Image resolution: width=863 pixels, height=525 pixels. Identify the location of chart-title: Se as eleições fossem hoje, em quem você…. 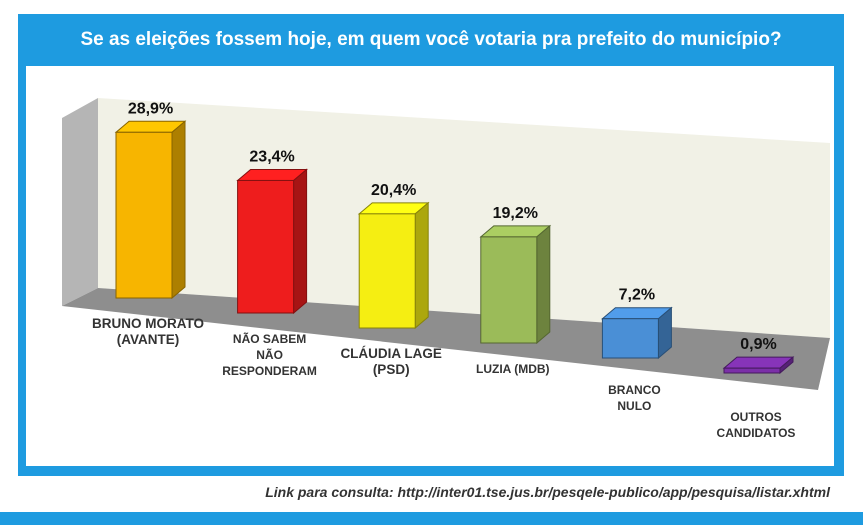
(431, 39).